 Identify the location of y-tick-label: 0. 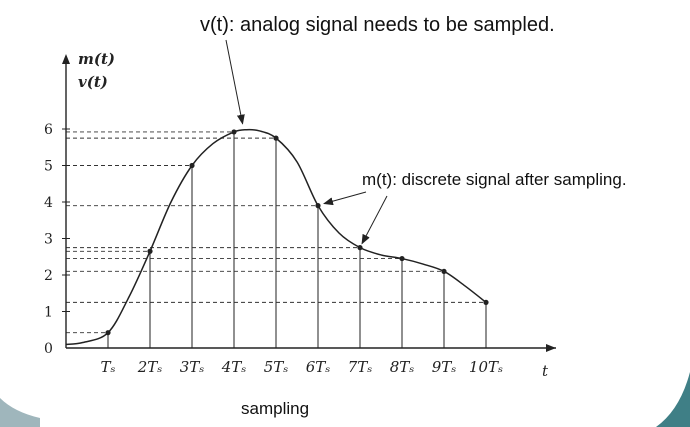
(48, 349).